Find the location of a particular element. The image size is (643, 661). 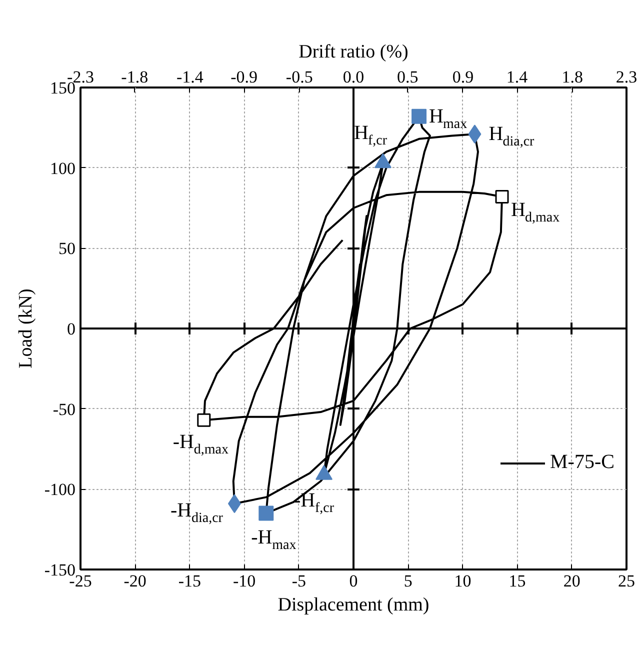

y-tick-label: -50 is located at coordinates (64, 409).